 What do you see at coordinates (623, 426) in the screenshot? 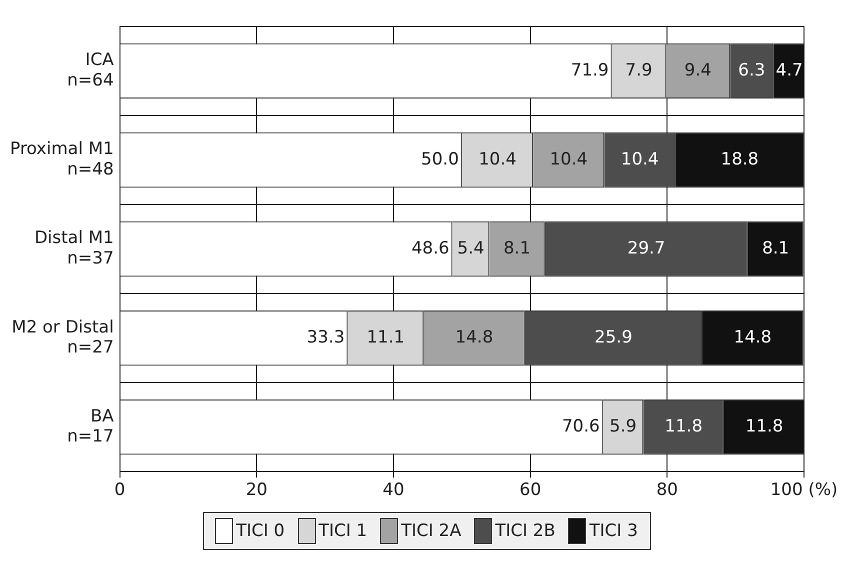
I see `data-label: 5.9` at bounding box center [623, 426].